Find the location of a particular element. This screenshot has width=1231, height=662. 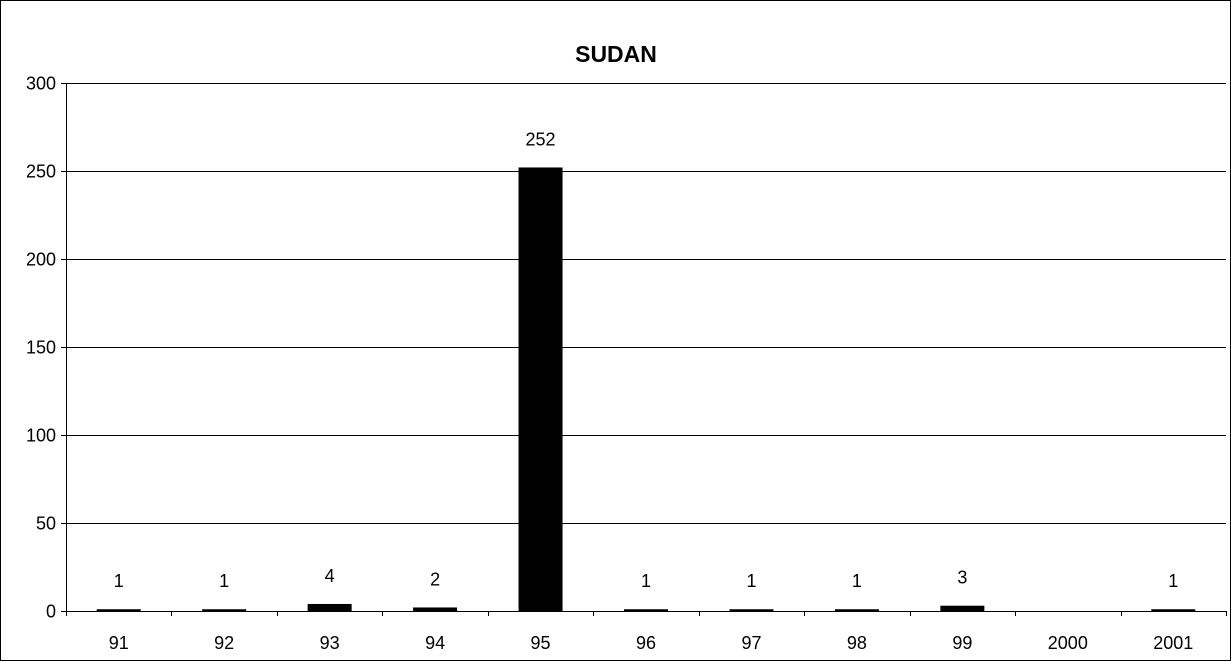

x-tick-label: 98 is located at coordinates (857, 643).